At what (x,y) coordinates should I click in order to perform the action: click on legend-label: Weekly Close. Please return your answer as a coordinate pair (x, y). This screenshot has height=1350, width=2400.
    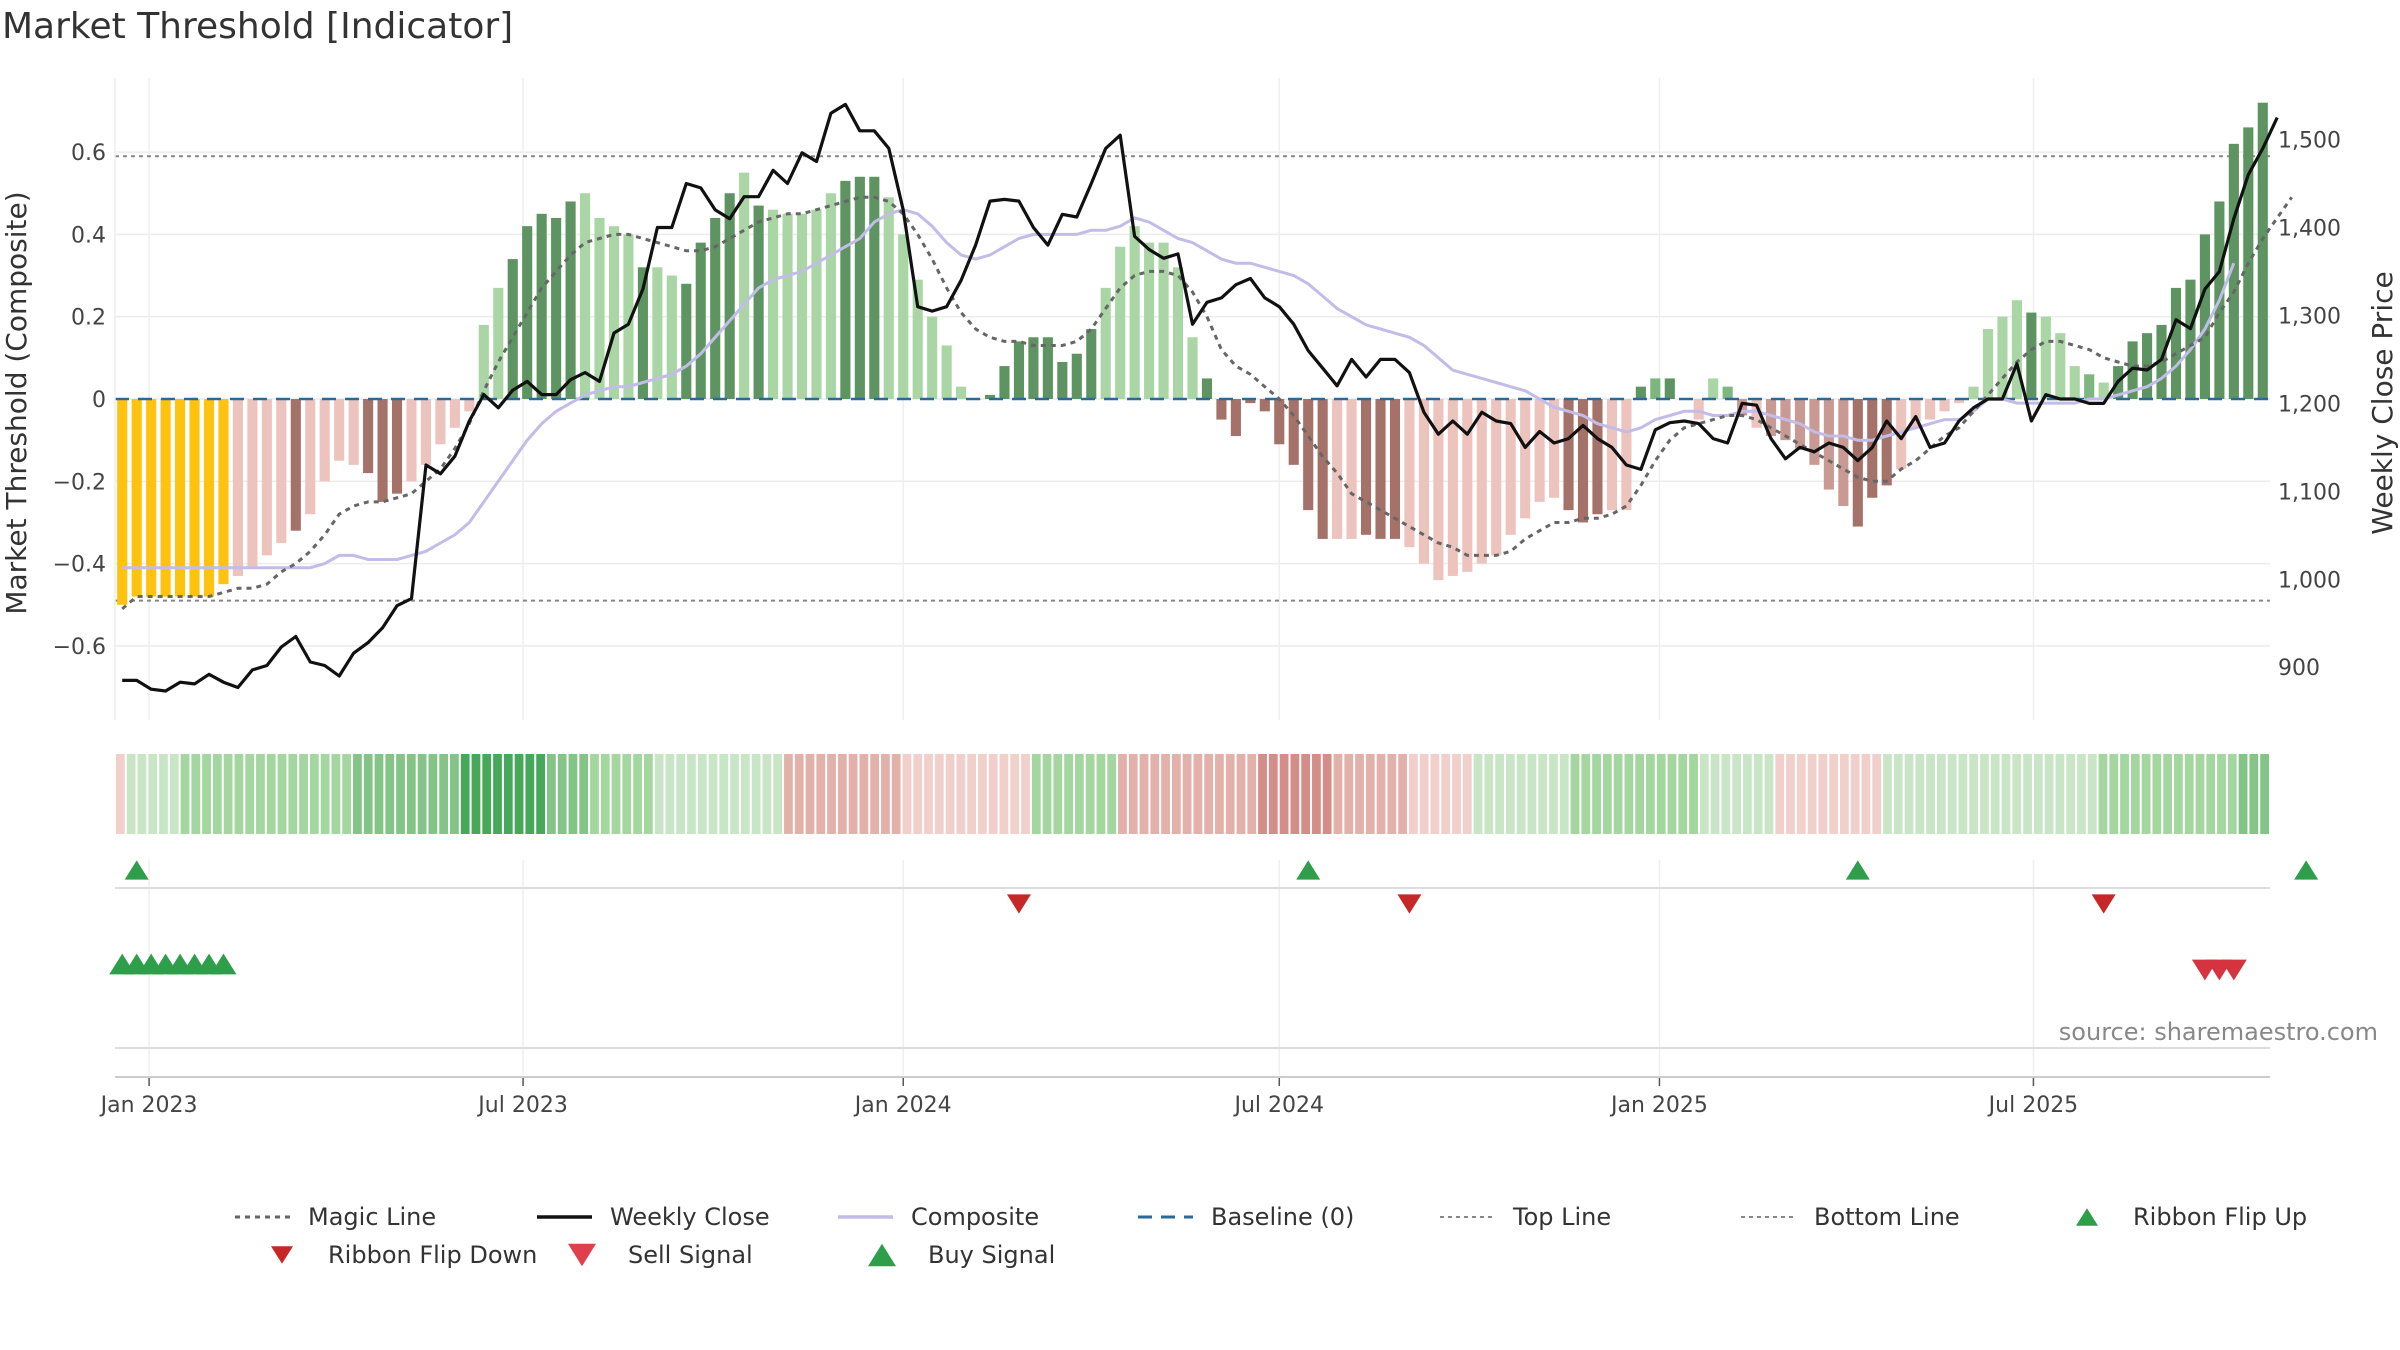
    Looking at the image, I should click on (690, 1217).